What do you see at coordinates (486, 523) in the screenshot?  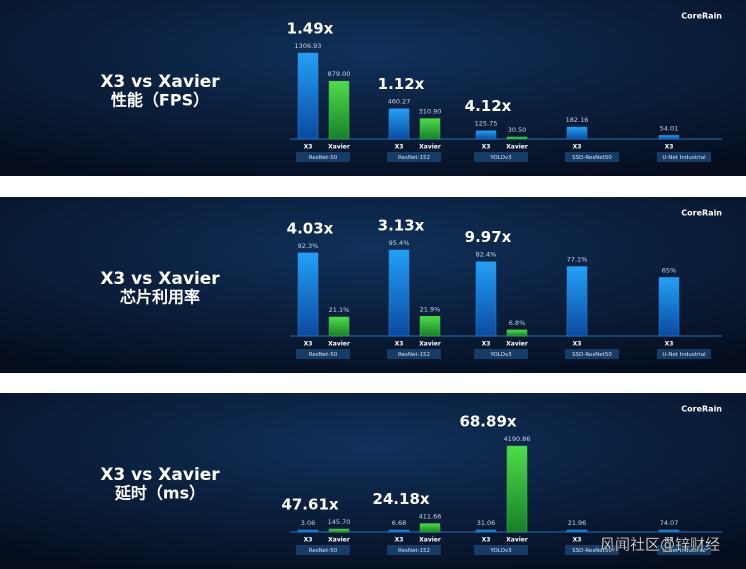 I see `value-label: 31.06` at bounding box center [486, 523].